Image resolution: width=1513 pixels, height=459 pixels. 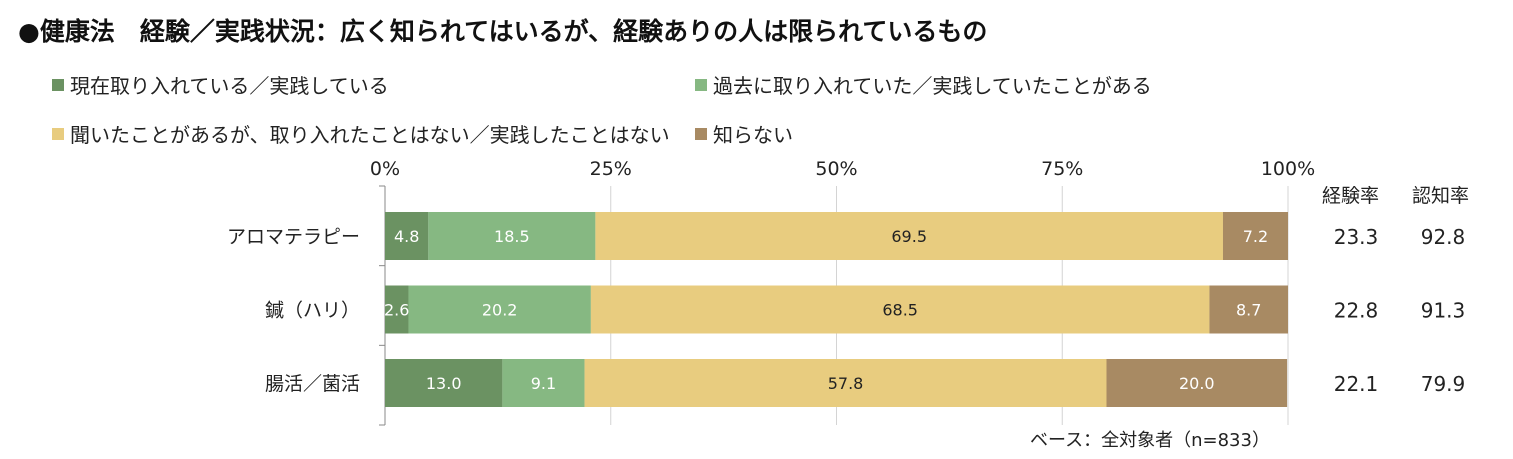 I want to click on data-label: 2.6, so click(x=396, y=310).